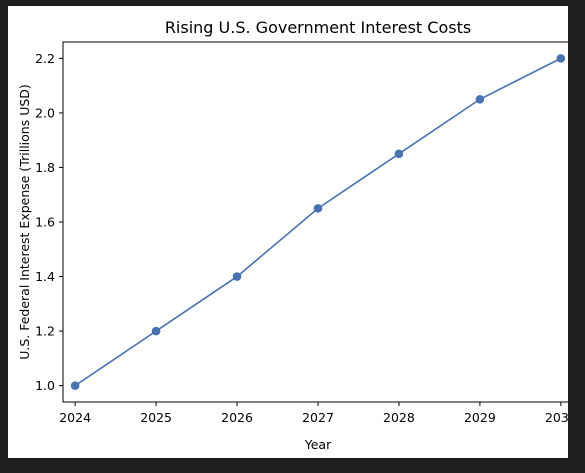 This screenshot has width=585, height=473. Describe the element at coordinates (399, 417) in the screenshot. I see `x-tick-label: 2028` at that location.